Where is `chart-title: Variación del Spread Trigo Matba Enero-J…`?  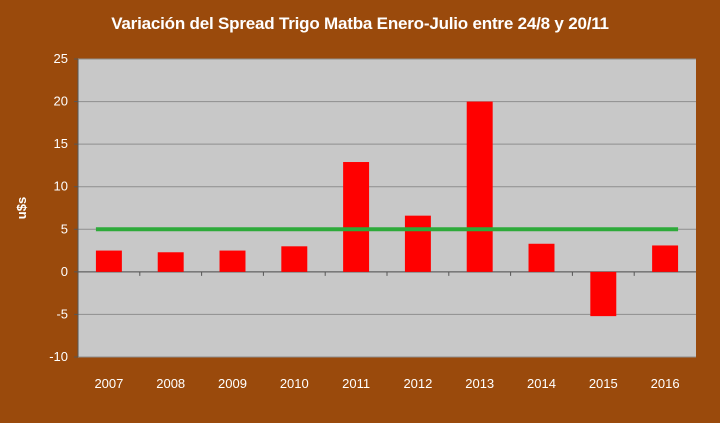
chart-title: Variación del Spread Trigo Matba Enero-J… is located at coordinates (360, 23).